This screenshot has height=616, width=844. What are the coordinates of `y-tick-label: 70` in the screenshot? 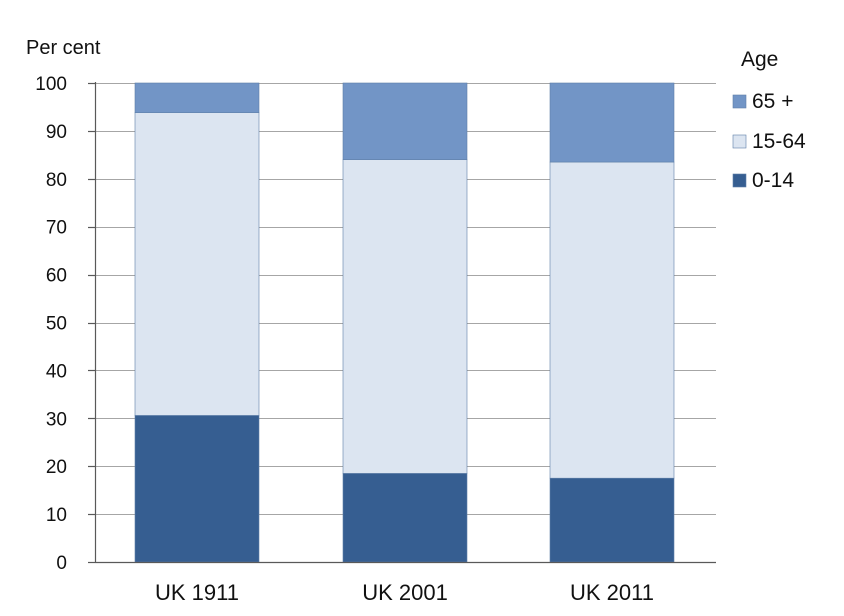 It's located at (56, 228).